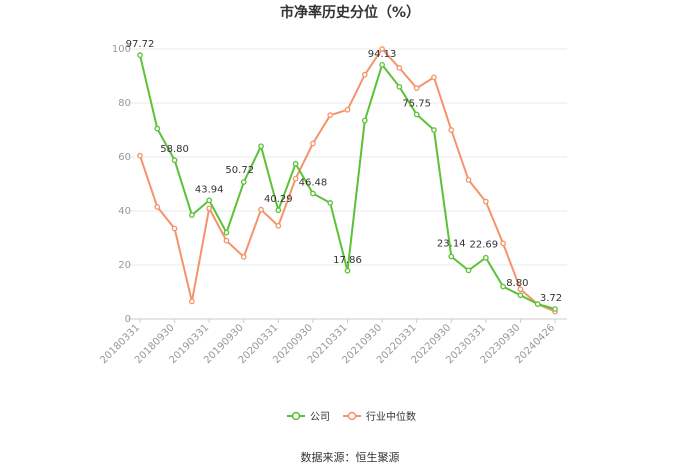 Image resolution: width=700 pixels, height=474 pixels. Describe the element at coordinates (416, 103) in the screenshot. I see `data-label: 75.75` at that location.